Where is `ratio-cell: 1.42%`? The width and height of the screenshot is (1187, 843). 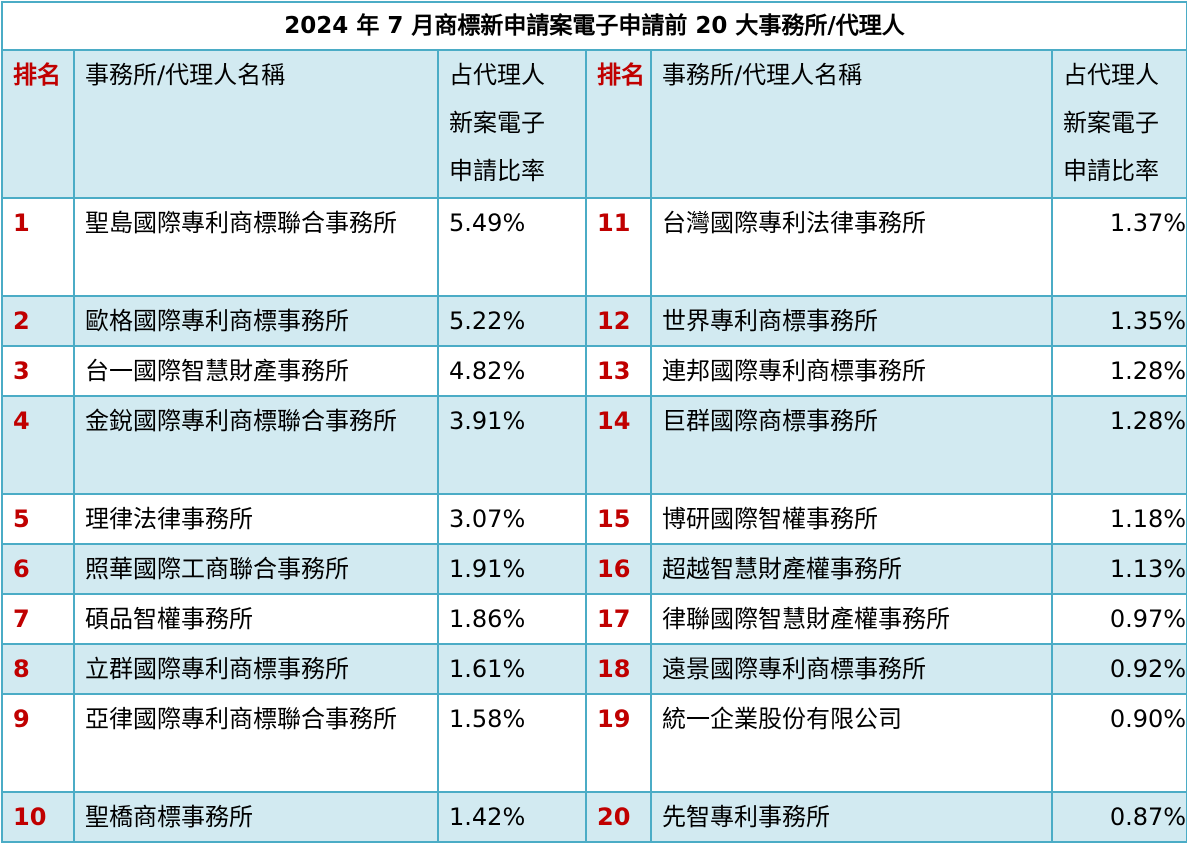 ratio-cell: 1.42% is located at coordinates (512, 817).